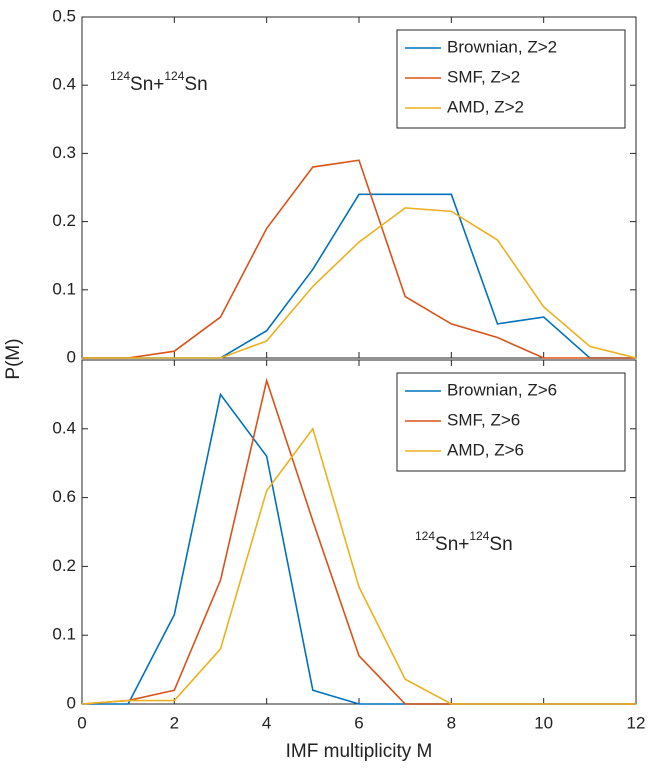  Describe the element at coordinates (543, 722) in the screenshot. I see `x-tick-label: 10` at that location.